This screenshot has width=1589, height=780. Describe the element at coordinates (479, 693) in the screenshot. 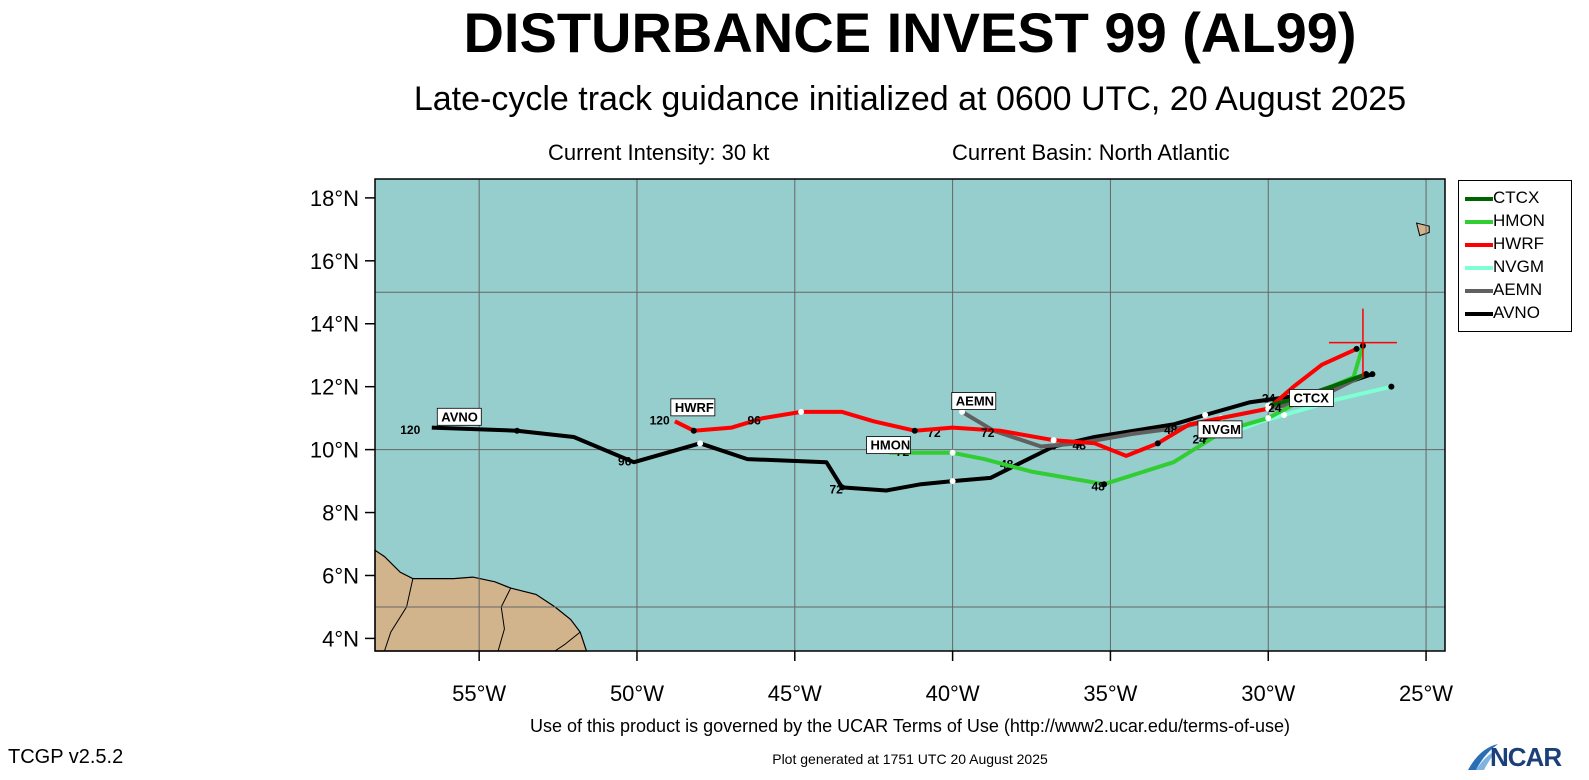

I see `lon-tick-label: 55°W` at that location.